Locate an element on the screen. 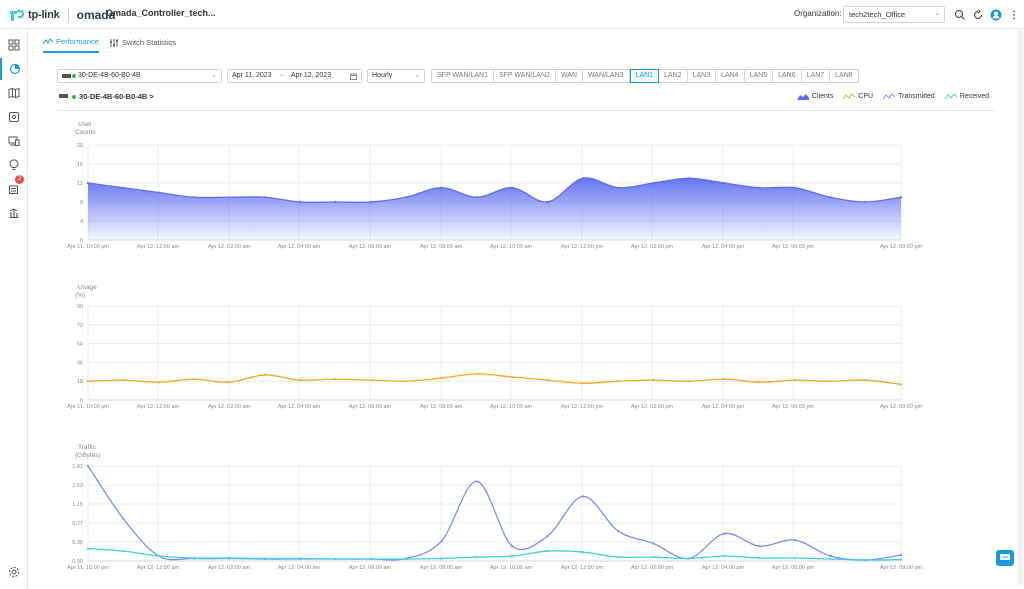 The height and width of the screenshot is (589, 1024). port-tab-lan3: LAN3 is located at coordinates (702, 76).